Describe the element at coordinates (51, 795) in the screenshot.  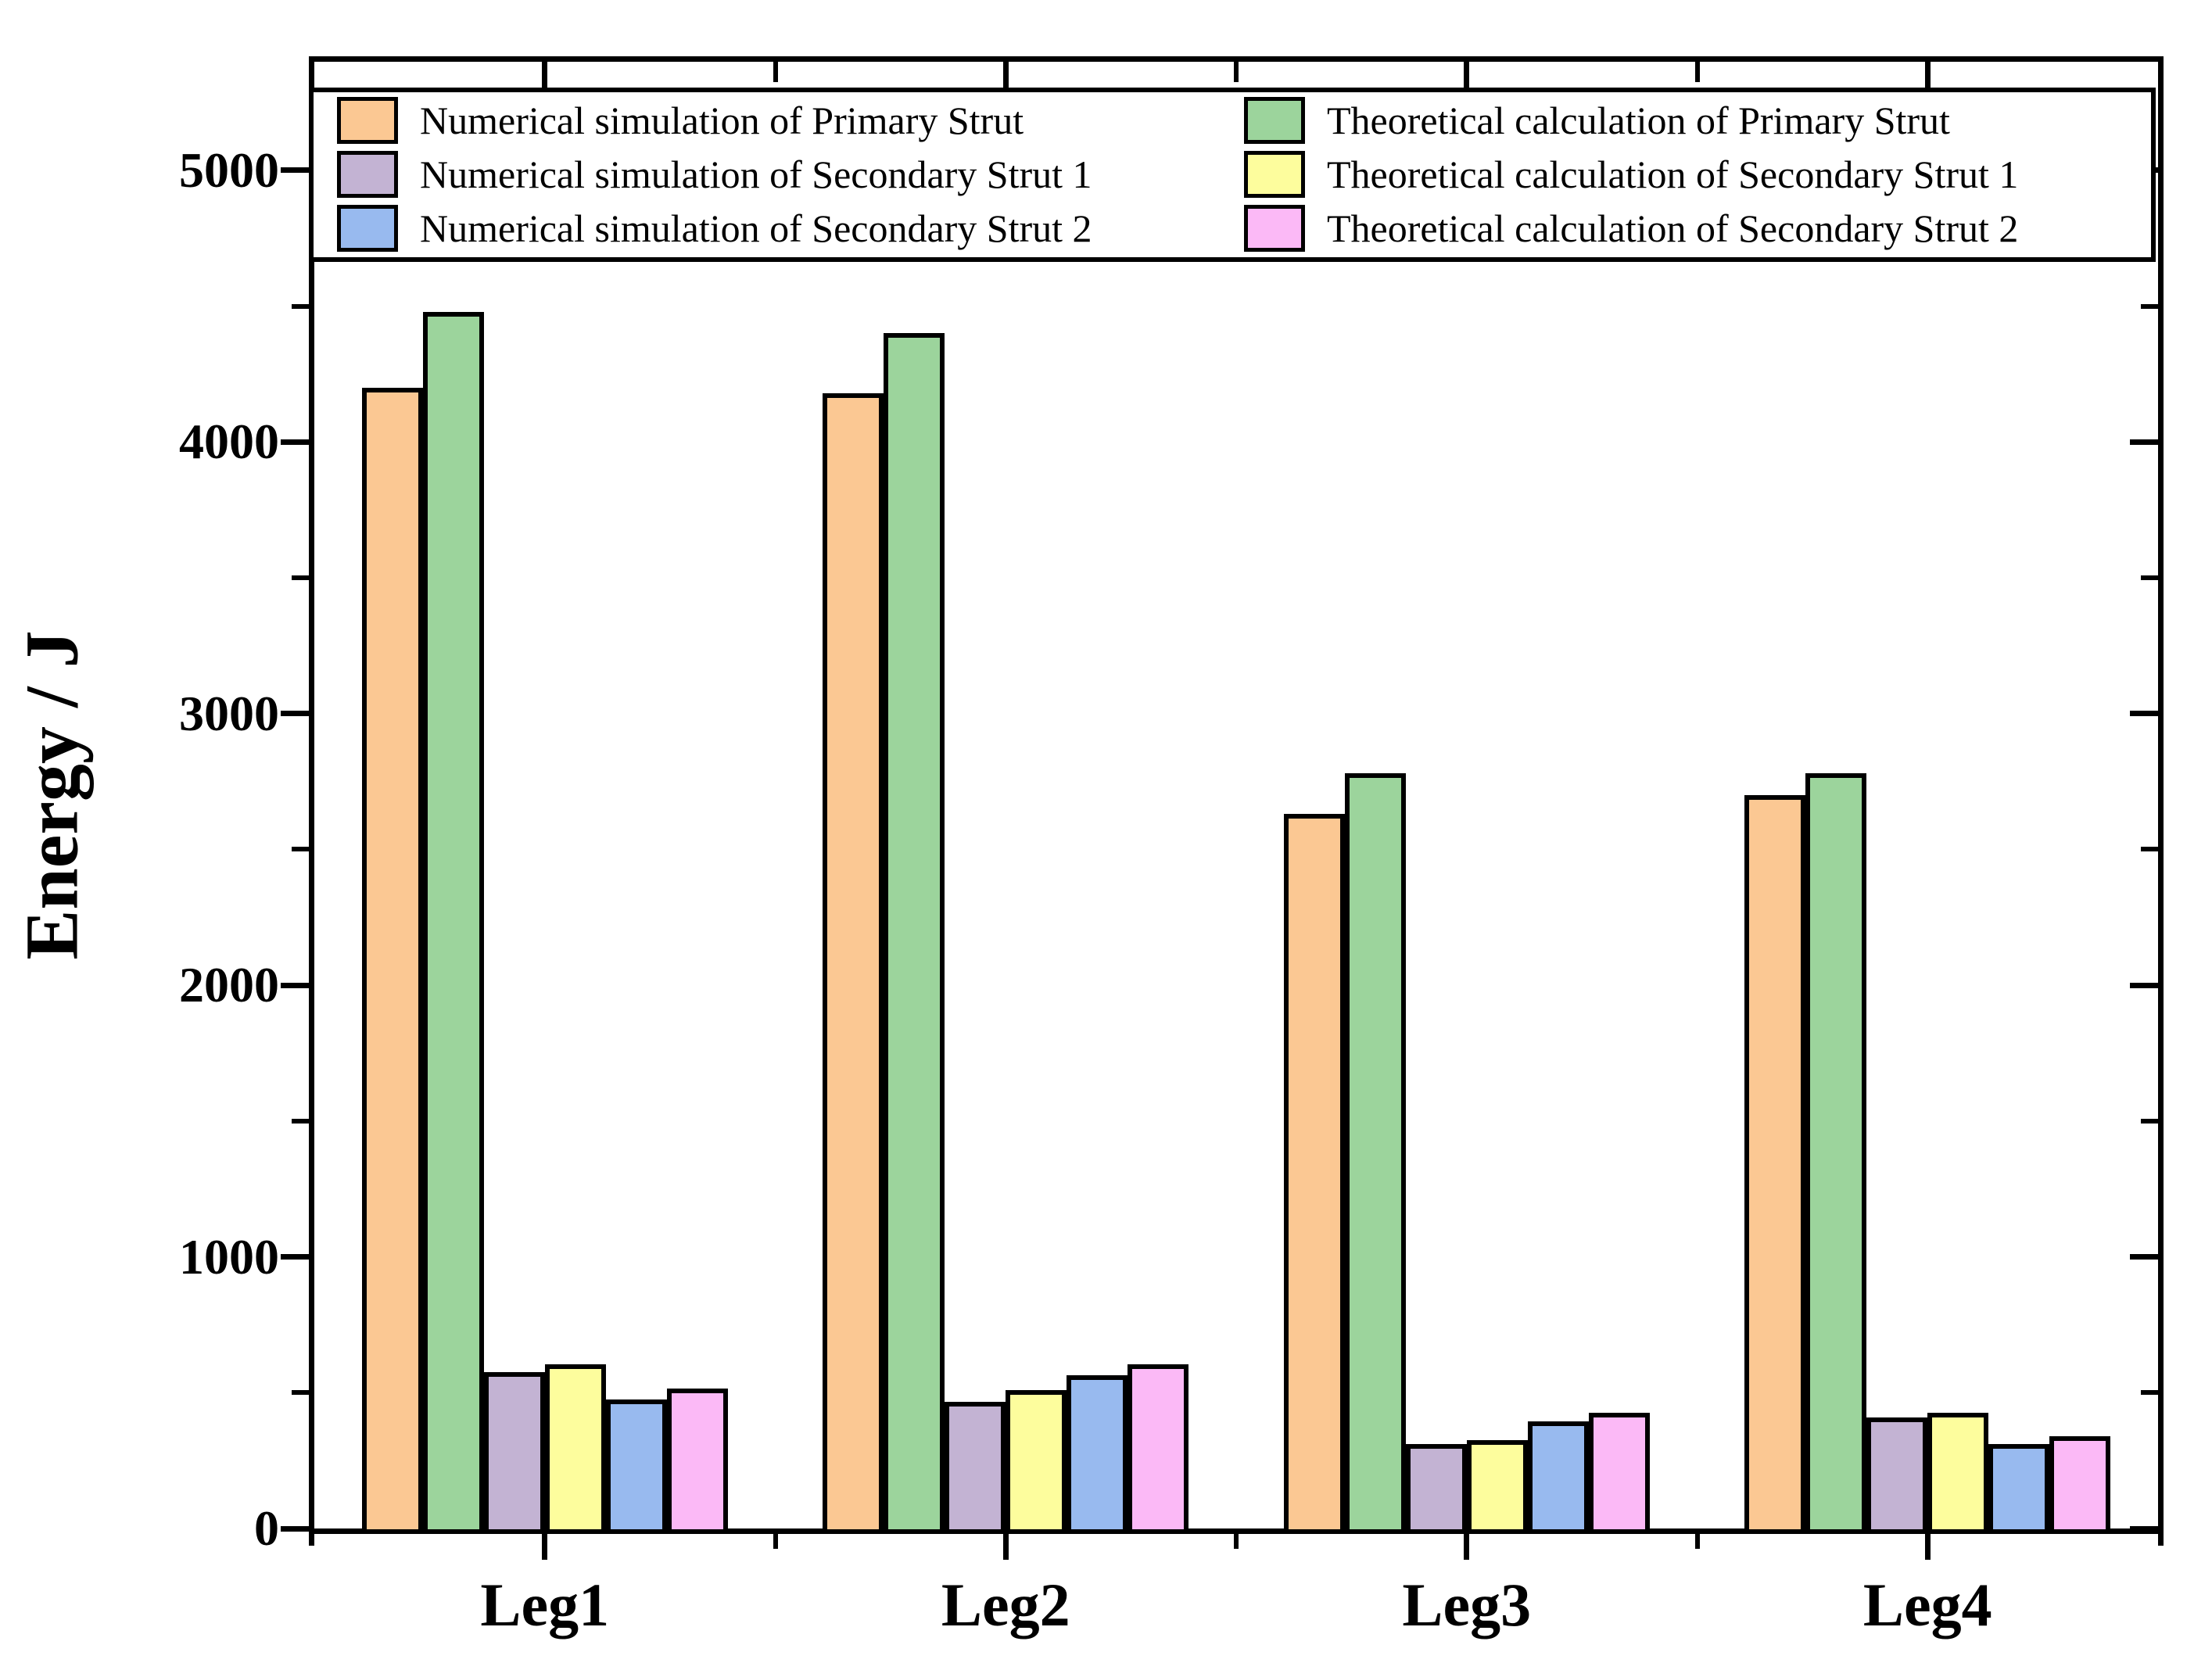
I see `y-axis-title: Energy / J` at that location.